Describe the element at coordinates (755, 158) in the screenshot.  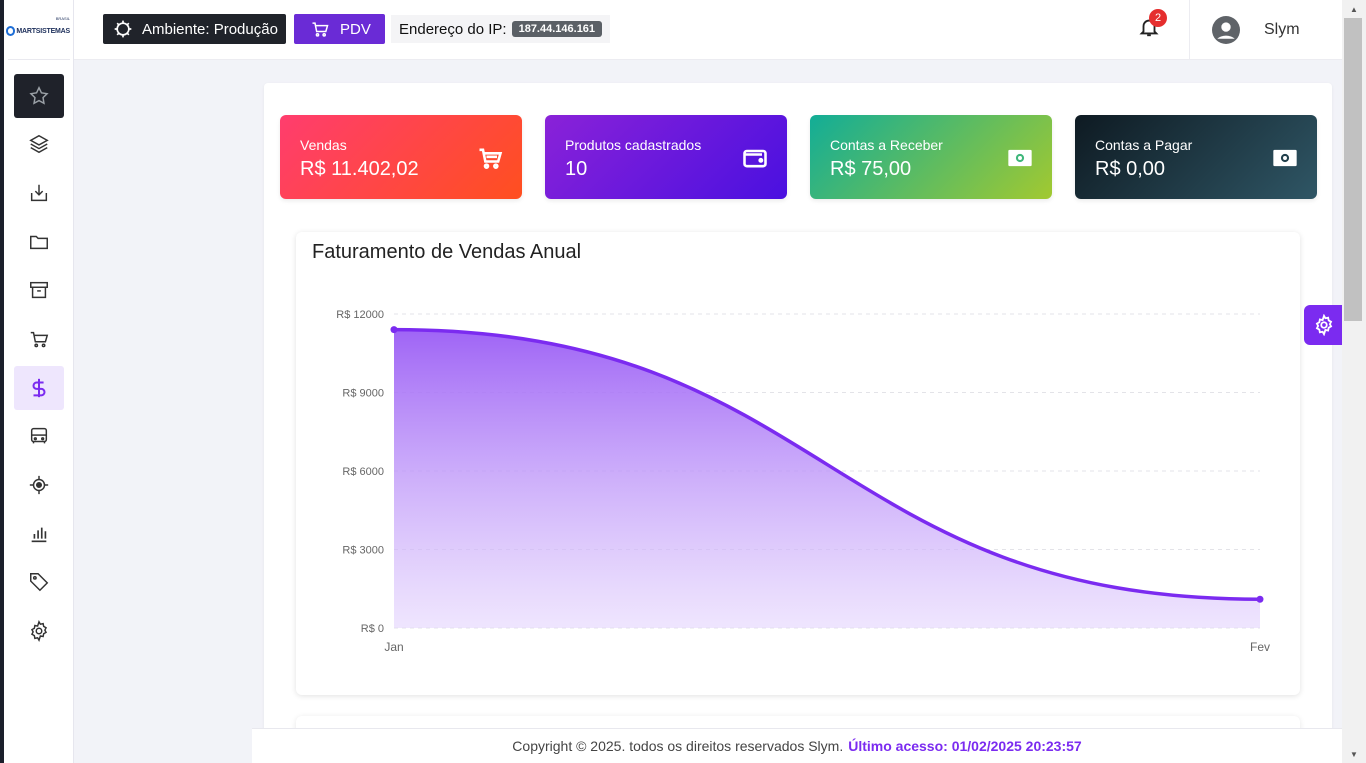
I see `wallet-icon` at that location.